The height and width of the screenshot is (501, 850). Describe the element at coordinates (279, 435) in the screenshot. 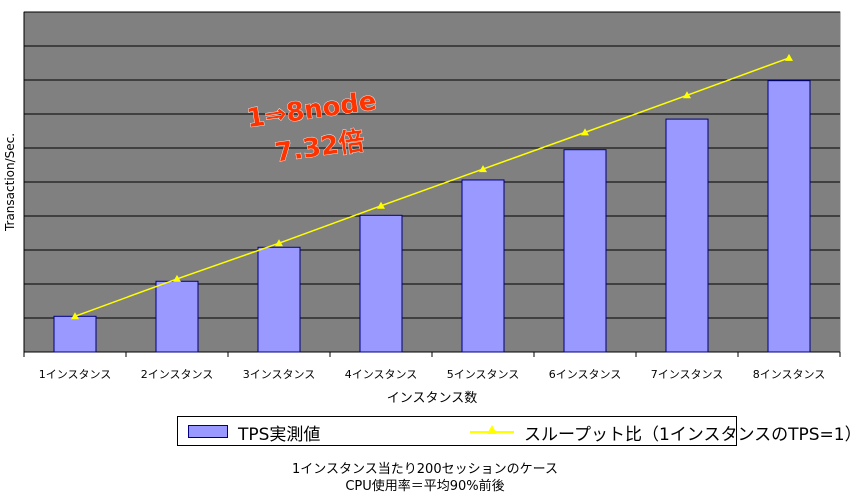

I see `legend-bar-label: TPS実測値` at that location.